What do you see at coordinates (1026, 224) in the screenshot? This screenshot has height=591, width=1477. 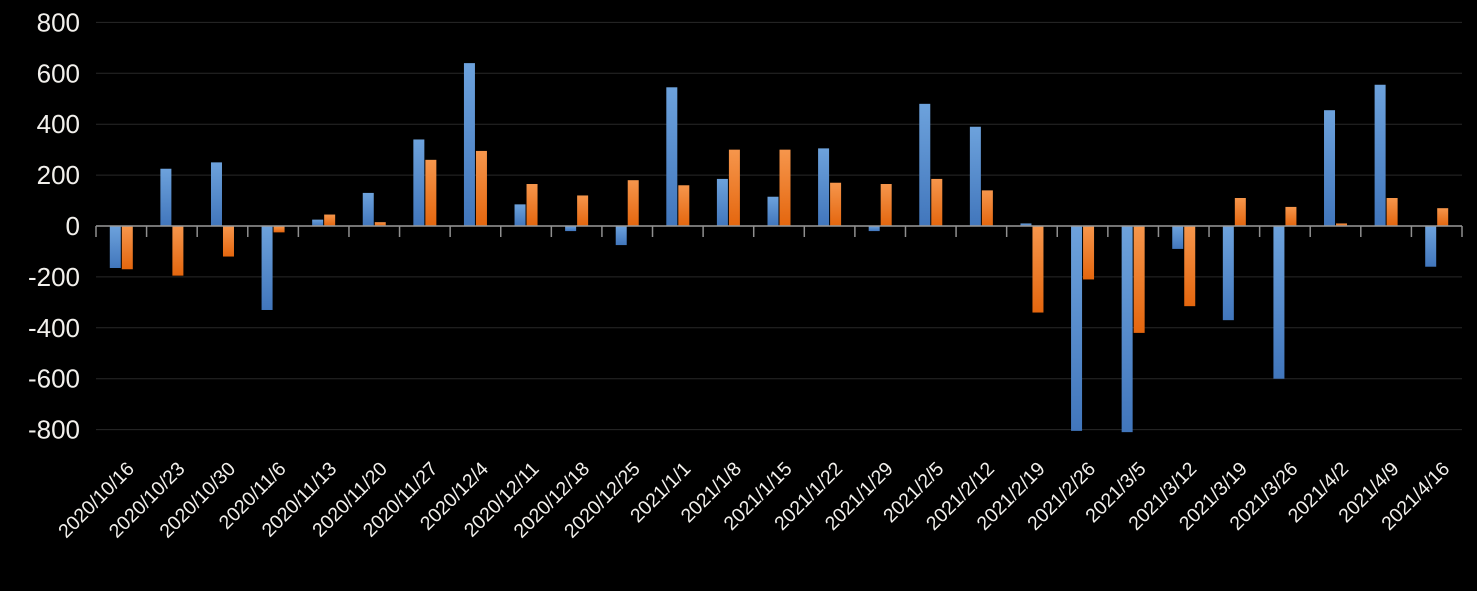 I see `bar-blue-2021/2/19` at bounding box center [1026, 224].